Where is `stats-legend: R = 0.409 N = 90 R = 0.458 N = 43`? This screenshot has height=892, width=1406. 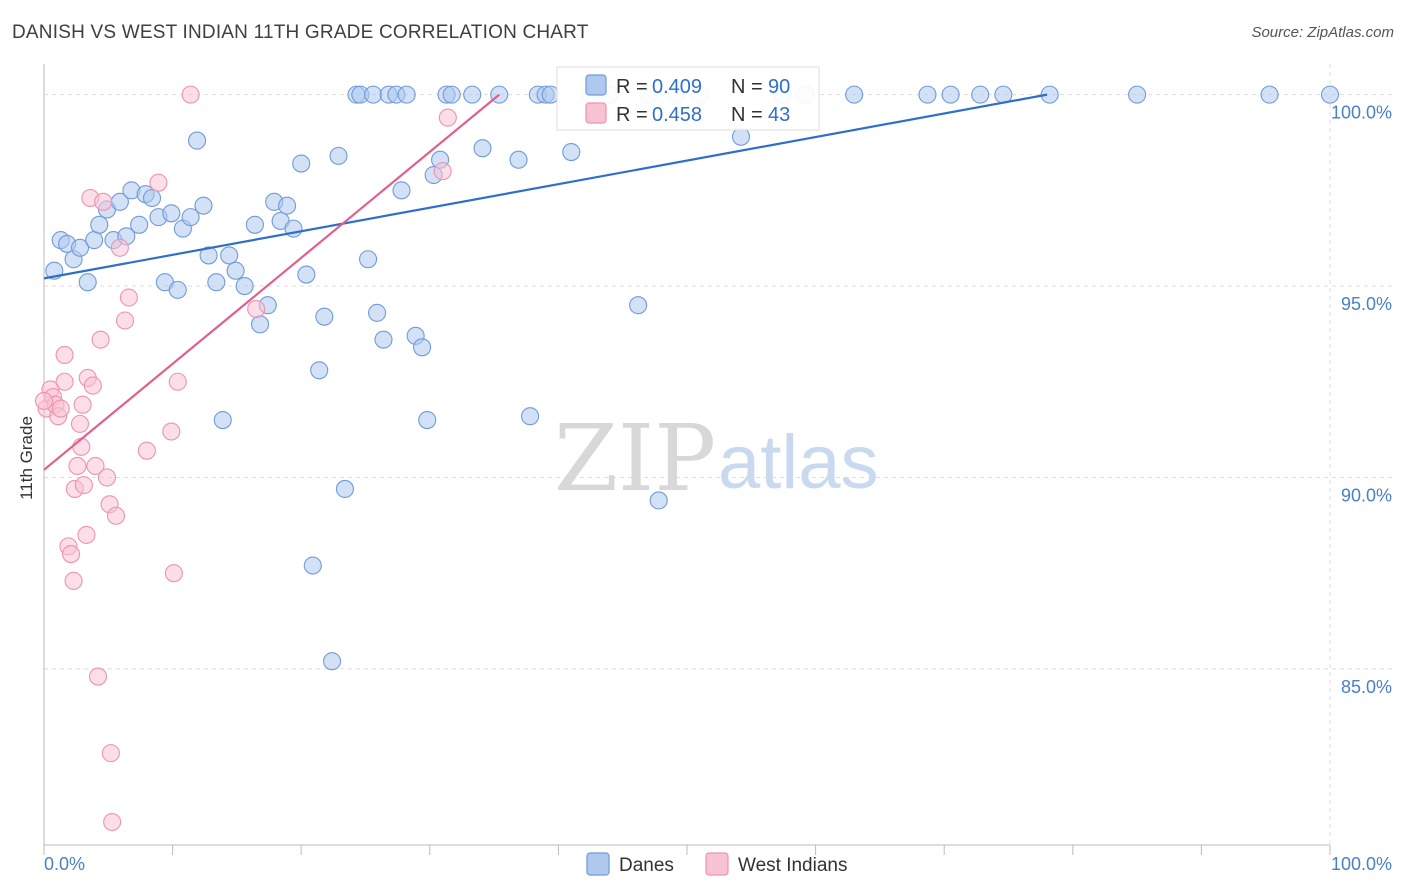 stats-legend: R = 0.409 N = 90 R = 0.458 N = 43 is located at coordinates (688, 98).